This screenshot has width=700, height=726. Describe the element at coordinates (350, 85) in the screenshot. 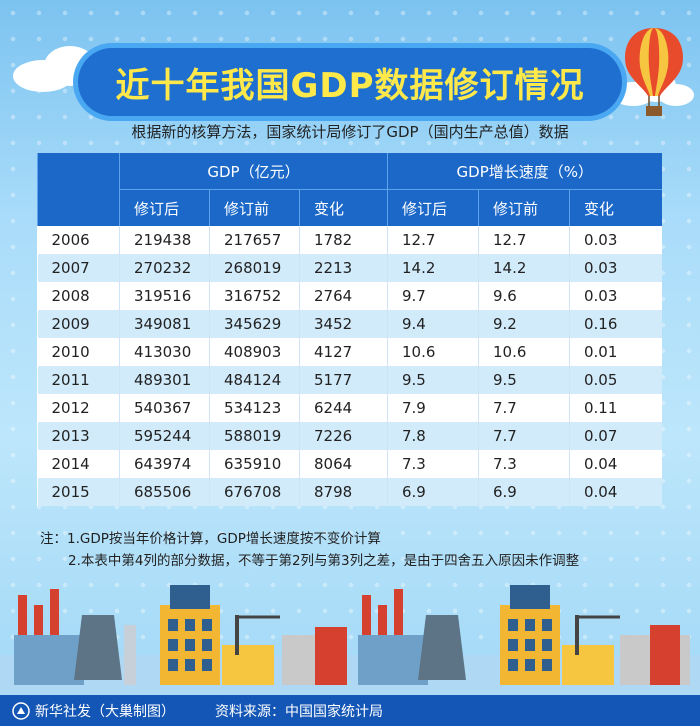

I see `page-title: 近十年我国GDP数据修订情况` at that location.